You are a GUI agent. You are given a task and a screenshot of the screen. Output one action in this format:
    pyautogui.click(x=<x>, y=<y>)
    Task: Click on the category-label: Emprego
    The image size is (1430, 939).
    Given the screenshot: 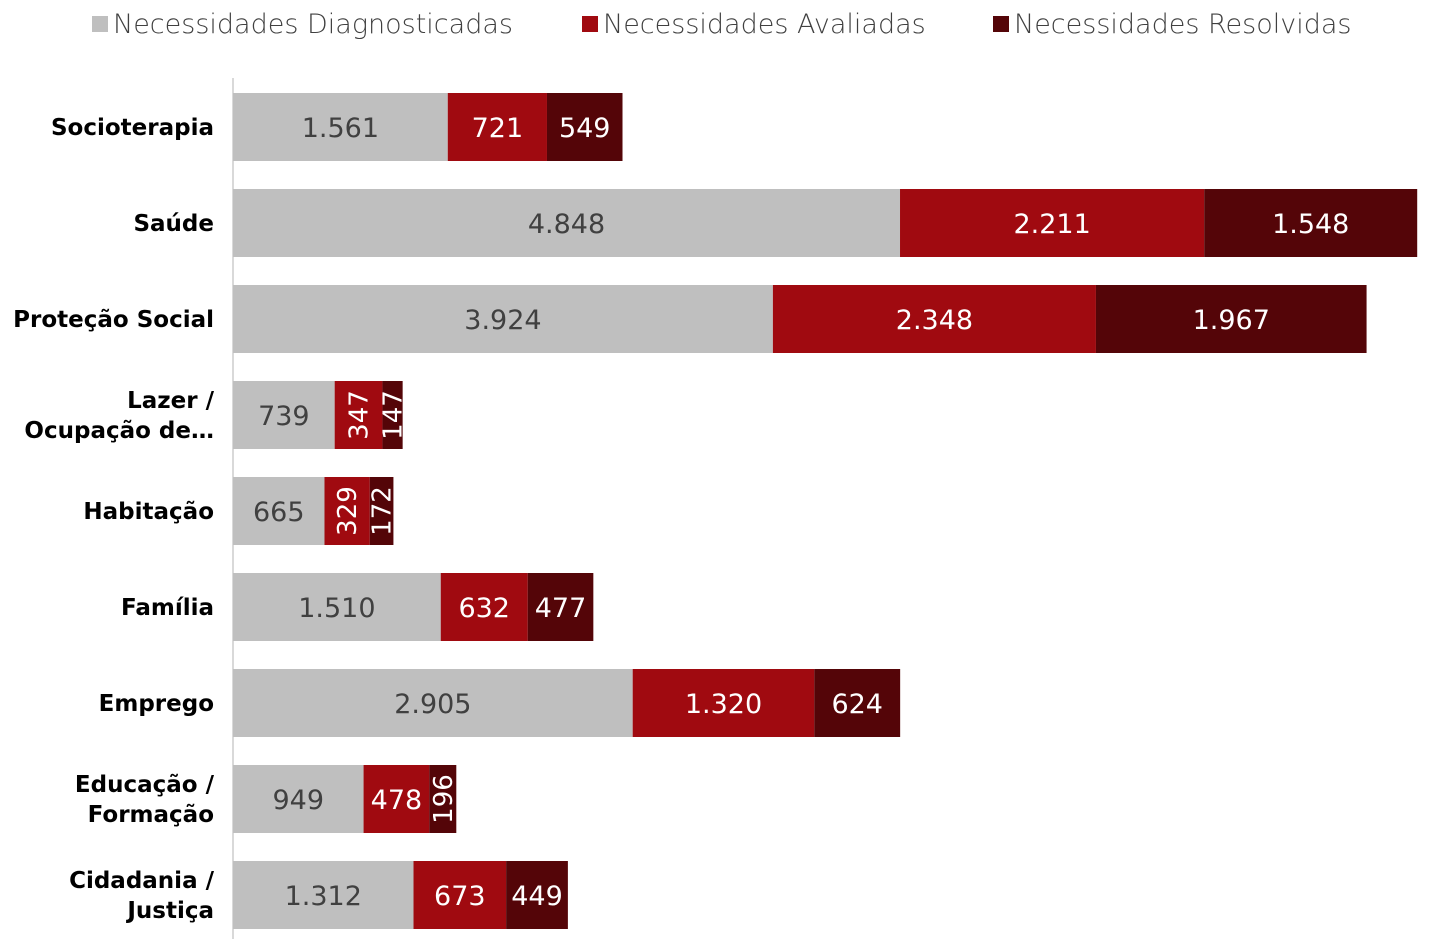 What is the action you would take?
    pyautogui.click(x=156, y=704)
    